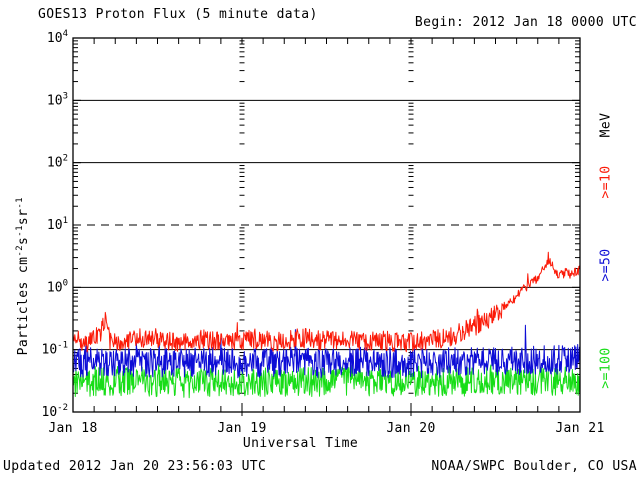 The image size is (640, 480). I want to click on legend-ge100-label: >=100, so click(606, 368).